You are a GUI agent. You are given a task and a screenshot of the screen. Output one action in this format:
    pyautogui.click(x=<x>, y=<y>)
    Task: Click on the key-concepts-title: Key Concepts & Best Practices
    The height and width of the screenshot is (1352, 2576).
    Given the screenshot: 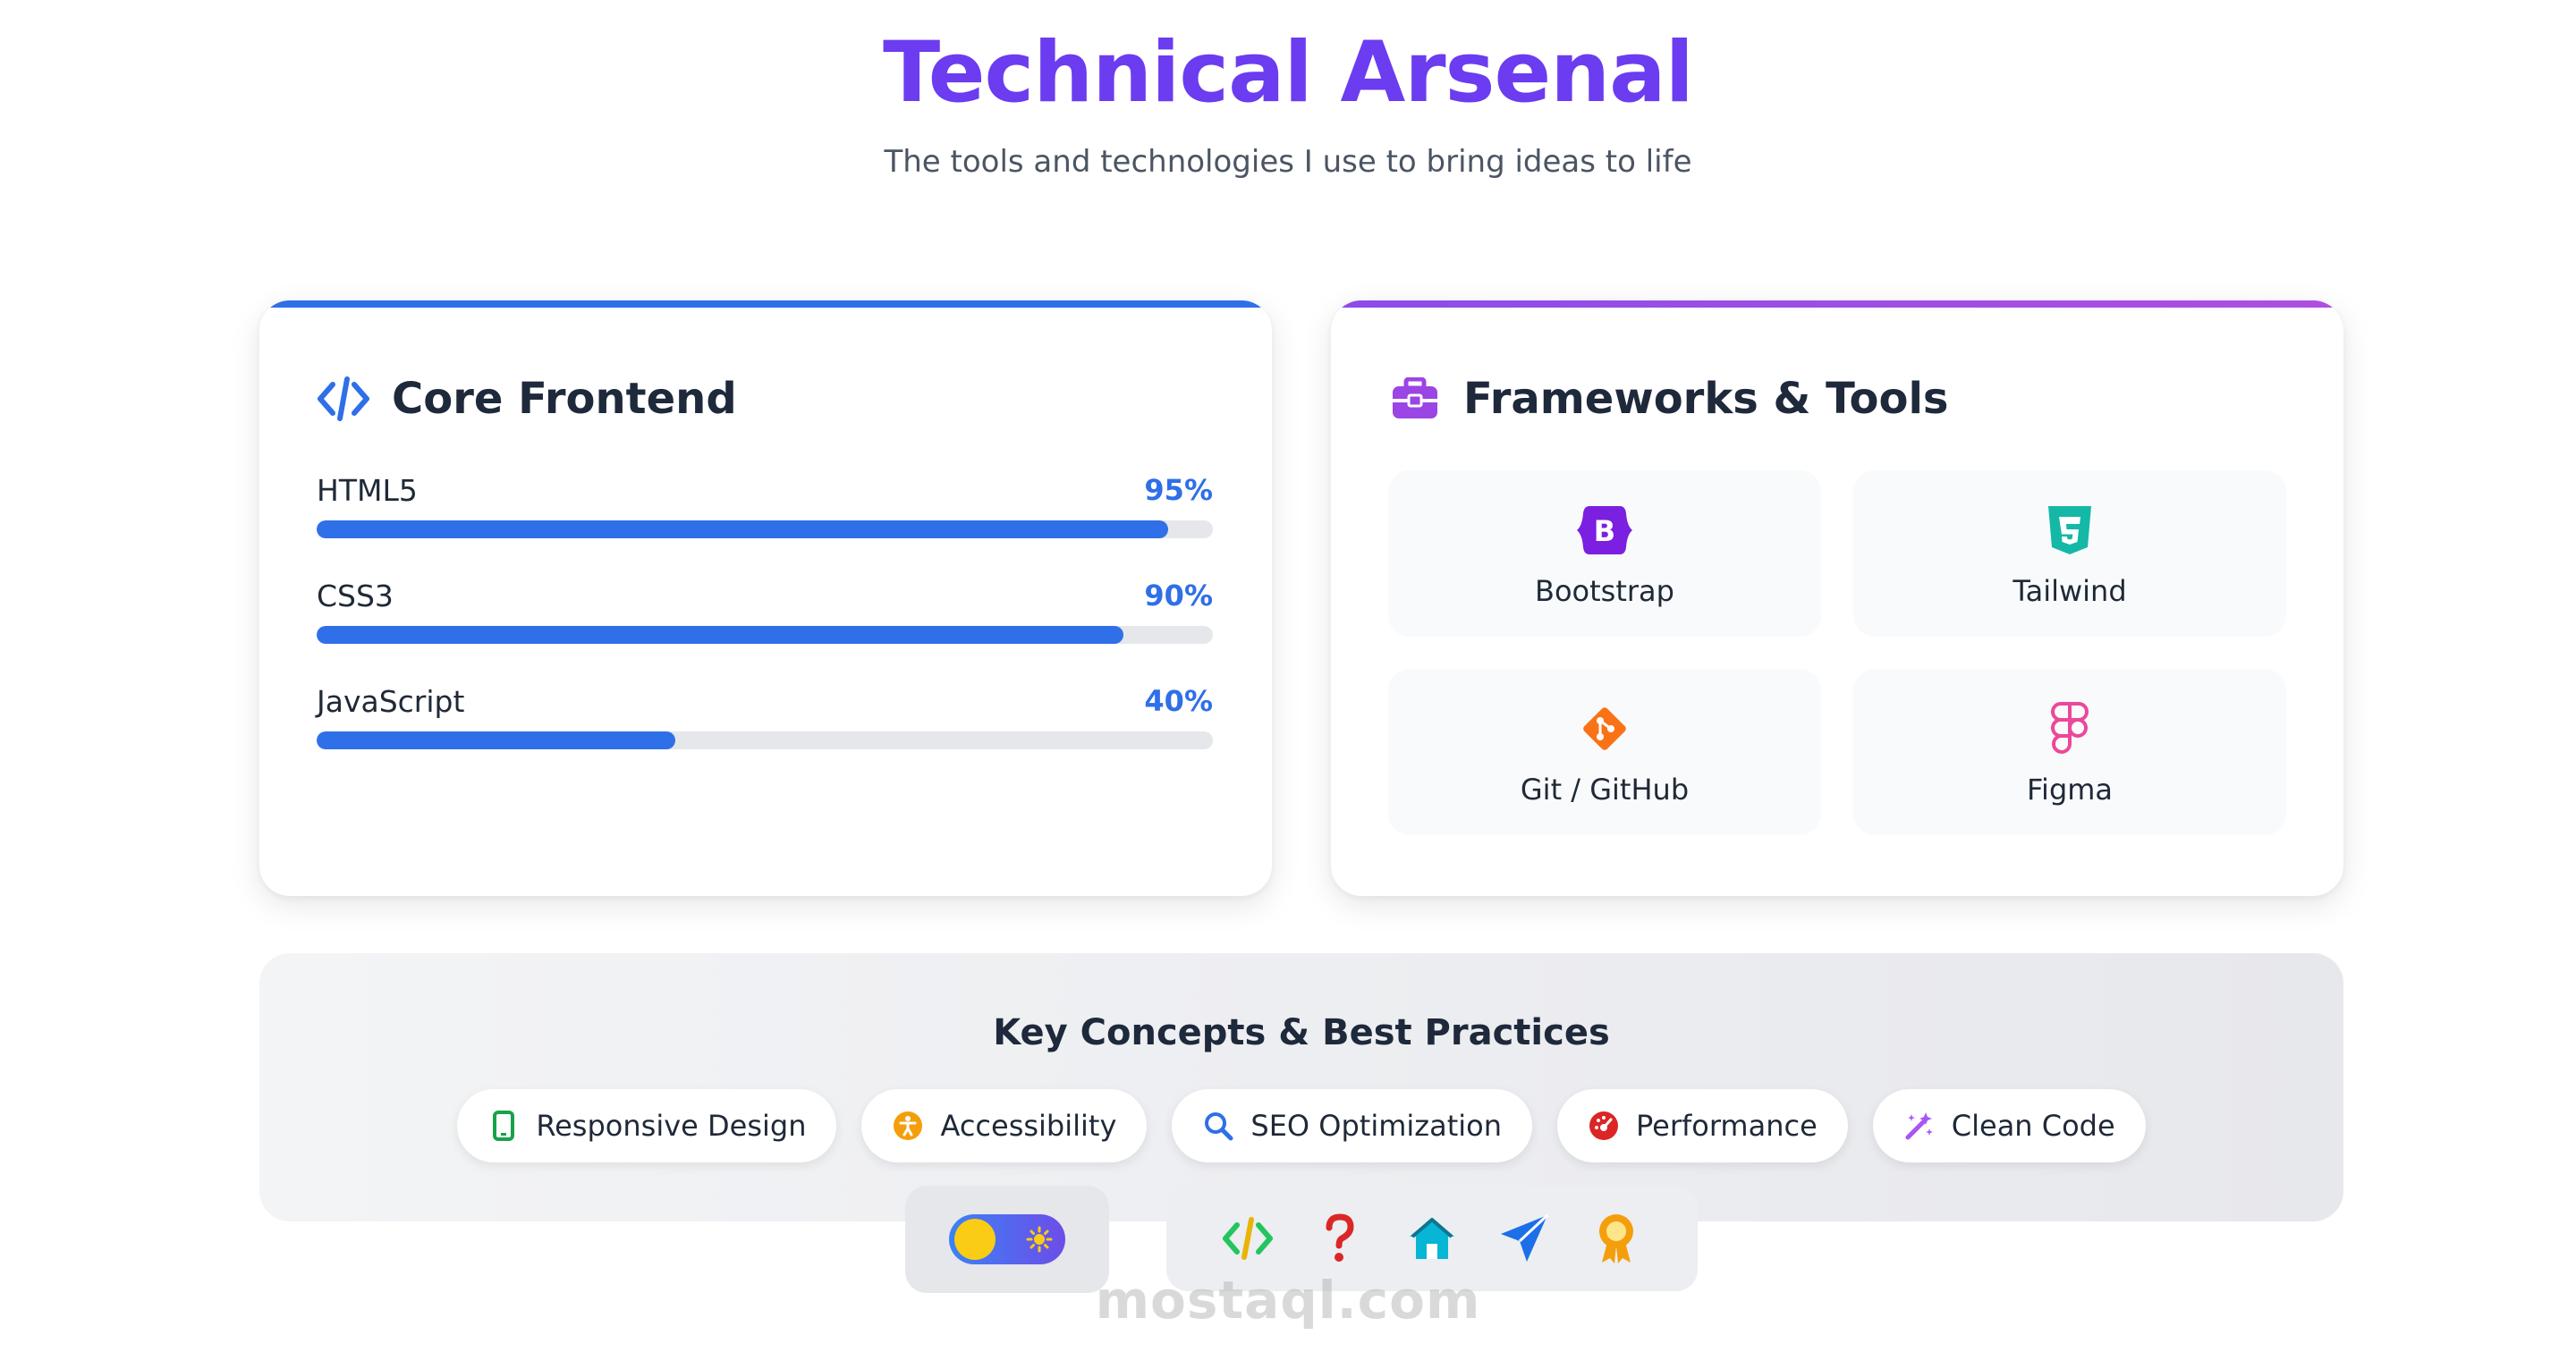 What is the action you would take?
    pyautogui.click(x=1301, y=1032)
    